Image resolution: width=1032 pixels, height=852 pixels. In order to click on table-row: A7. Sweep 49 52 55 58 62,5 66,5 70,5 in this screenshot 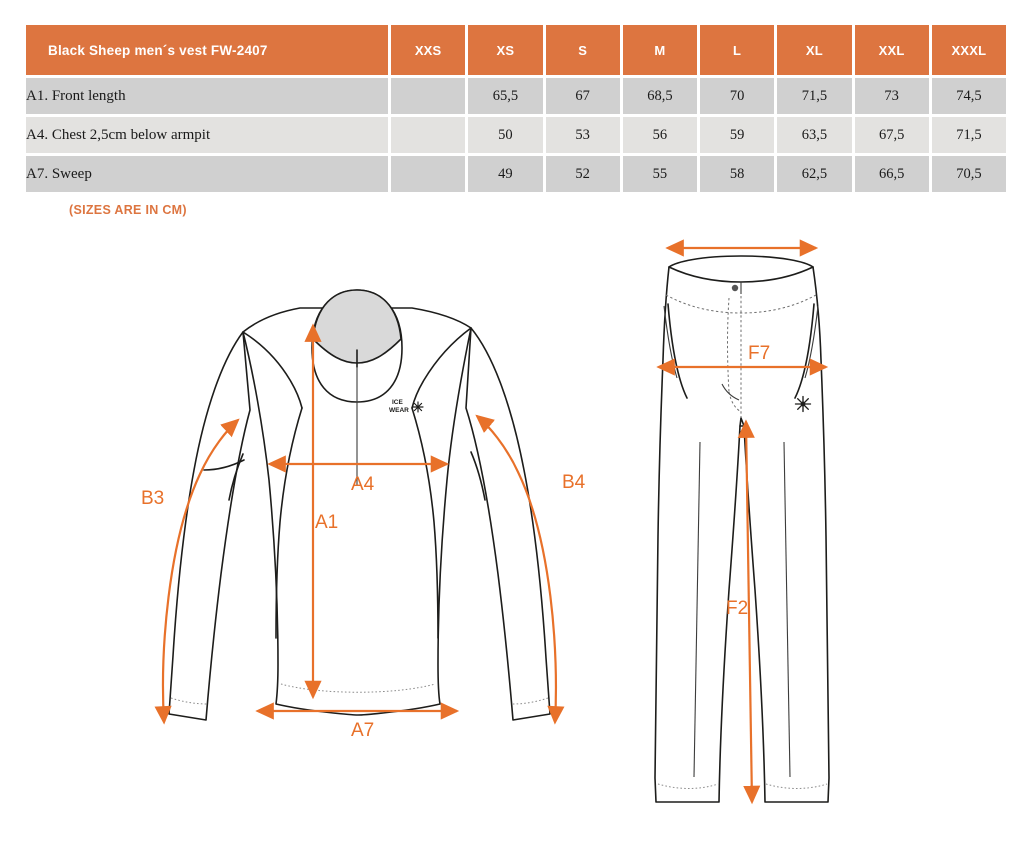, I will do `click(516, 174)`.